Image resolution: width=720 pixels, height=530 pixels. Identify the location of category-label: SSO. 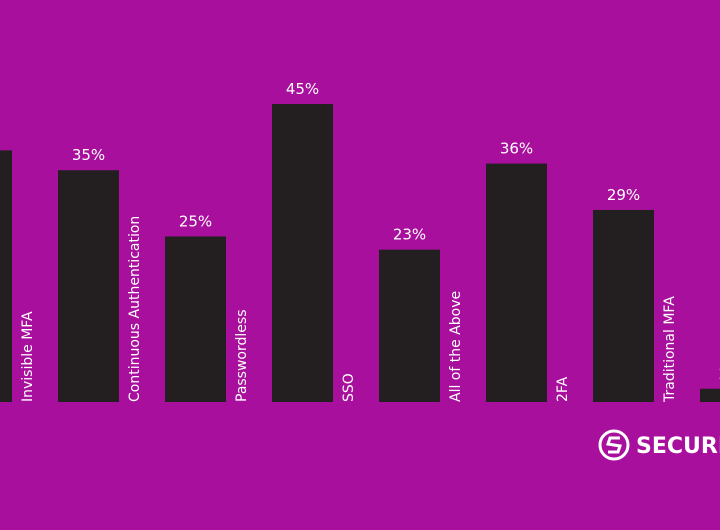
(349, 387).